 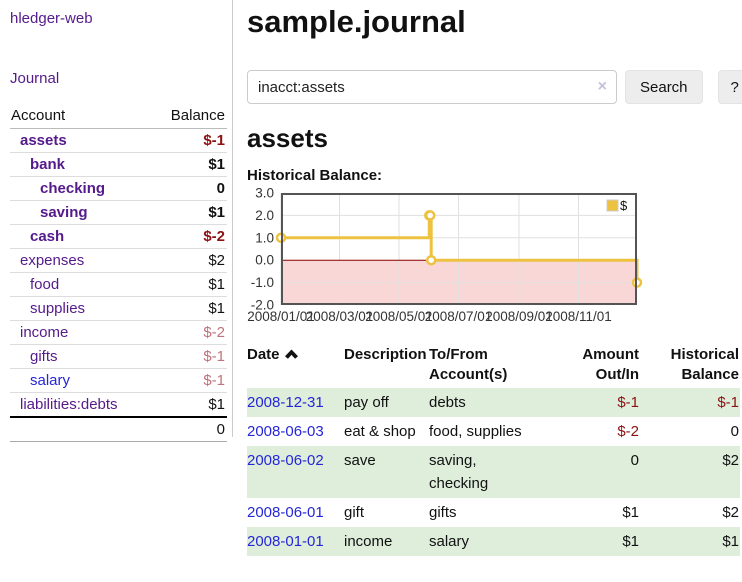 I want to click on account-row: bank $1, so click(x=118, y=164).